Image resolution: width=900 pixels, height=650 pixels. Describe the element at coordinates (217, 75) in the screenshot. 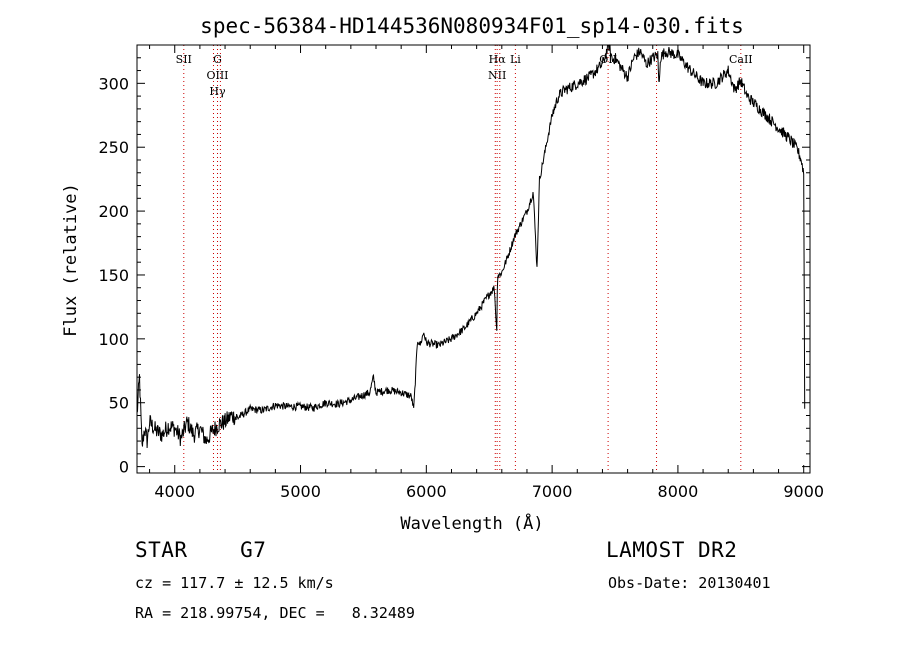

I see `line-marker-label: OIII` at that location.